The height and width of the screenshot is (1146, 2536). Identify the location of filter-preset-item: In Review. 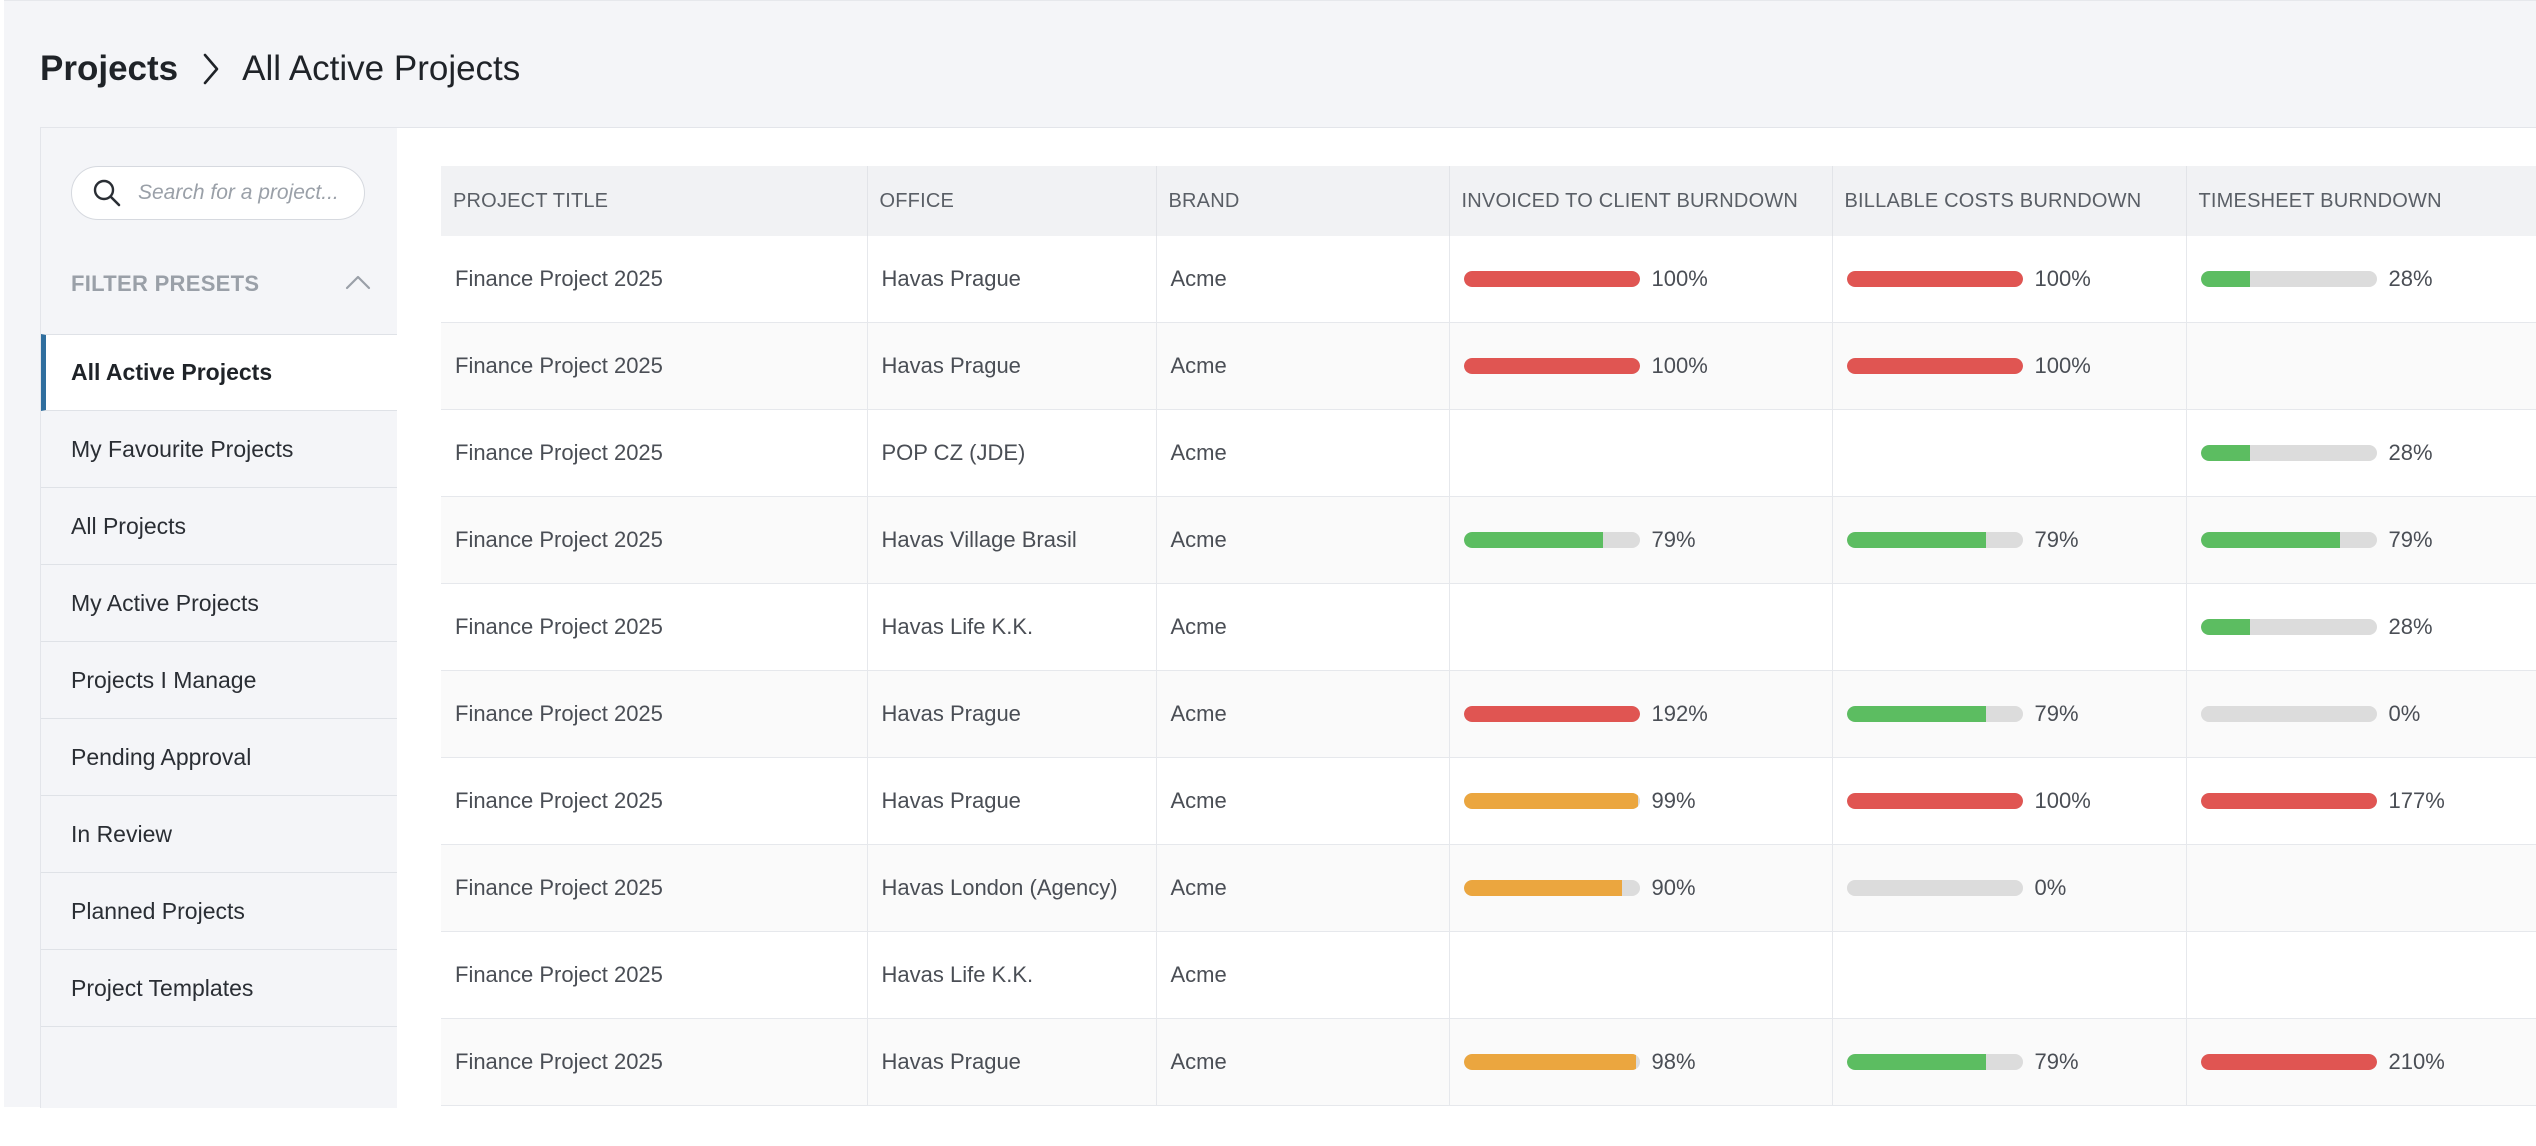
(219, 834).